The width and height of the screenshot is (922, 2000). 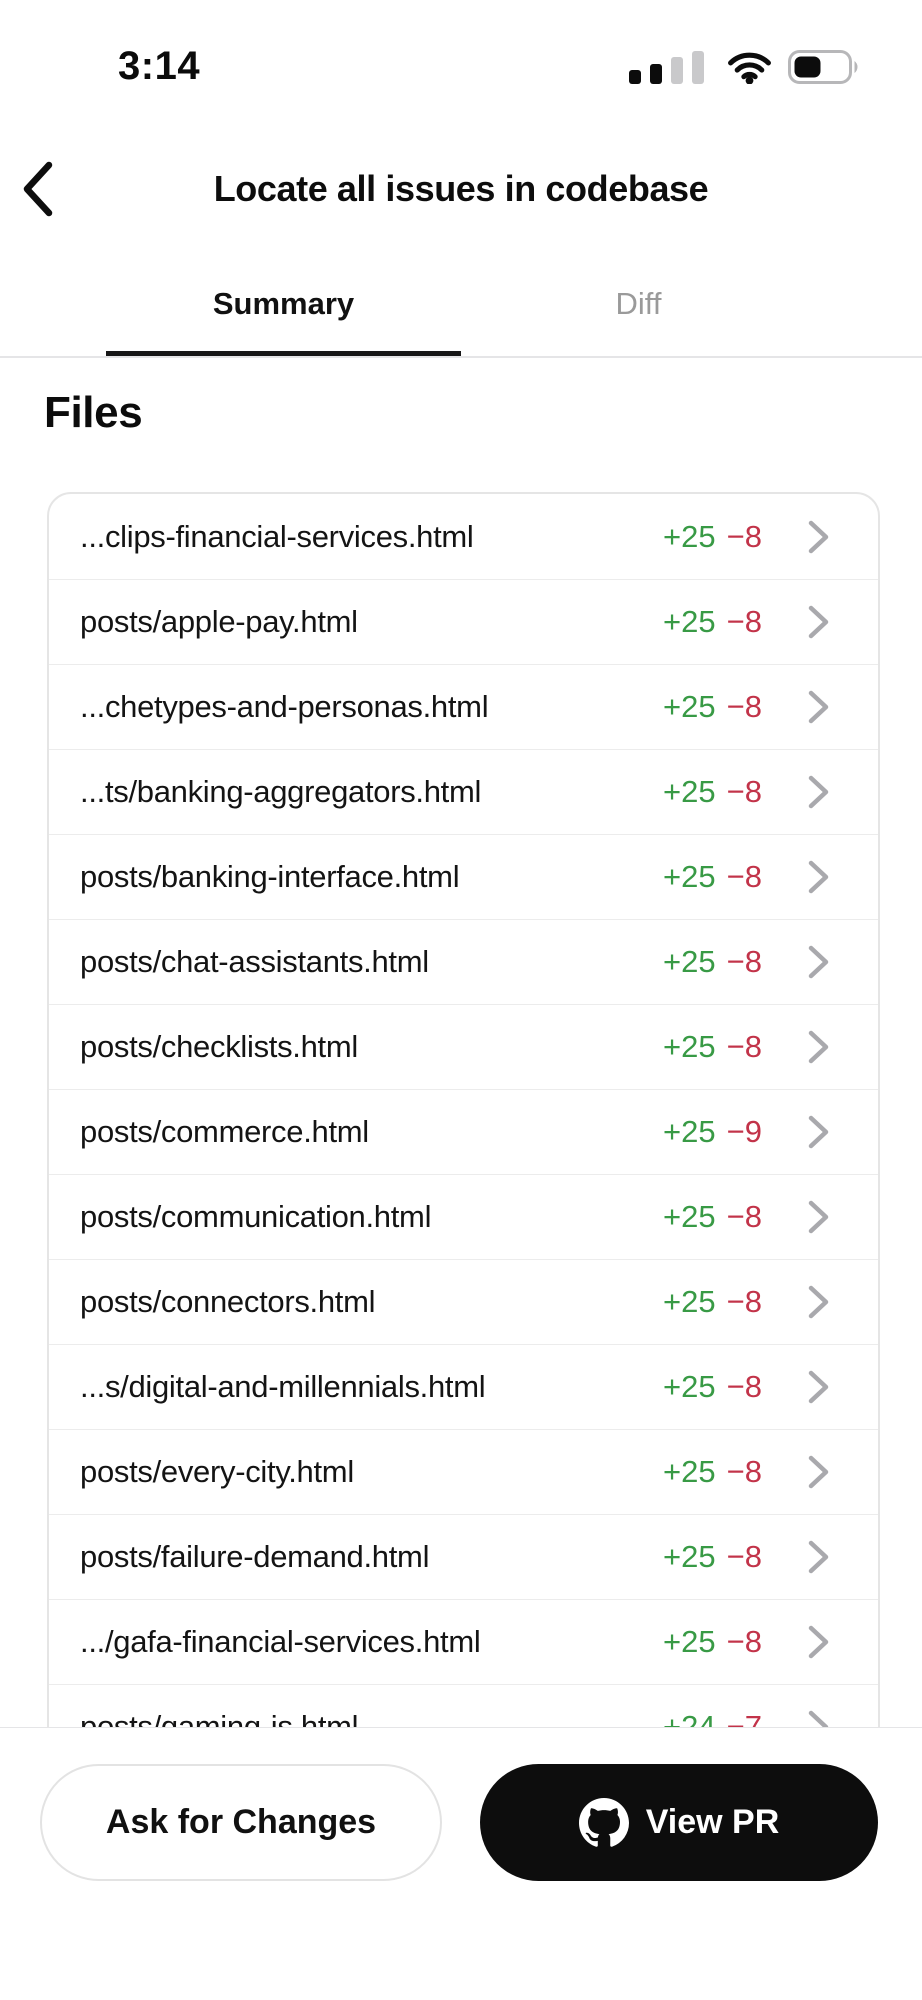 I want to click on tab-diff: Diff, so click(x=638, y=313).